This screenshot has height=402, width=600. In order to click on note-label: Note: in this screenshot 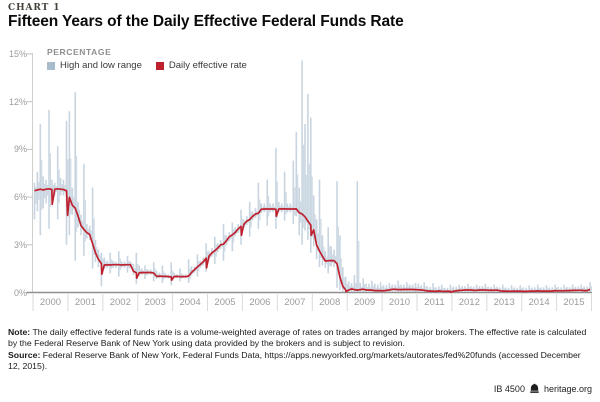, I will do `click(19, 332)`.